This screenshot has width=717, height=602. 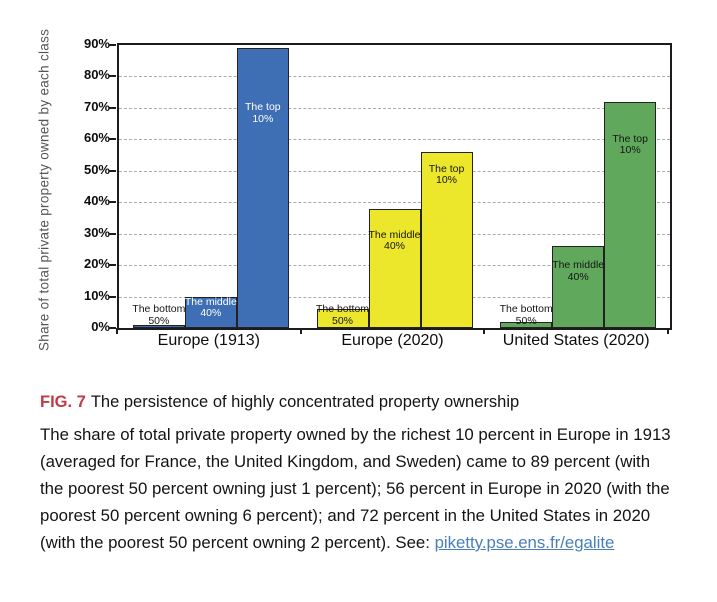 What do you see at coordinates (96, 264) in the screenshot?
I see `y-tick-label: 20%` at bounding box center [96, 264].